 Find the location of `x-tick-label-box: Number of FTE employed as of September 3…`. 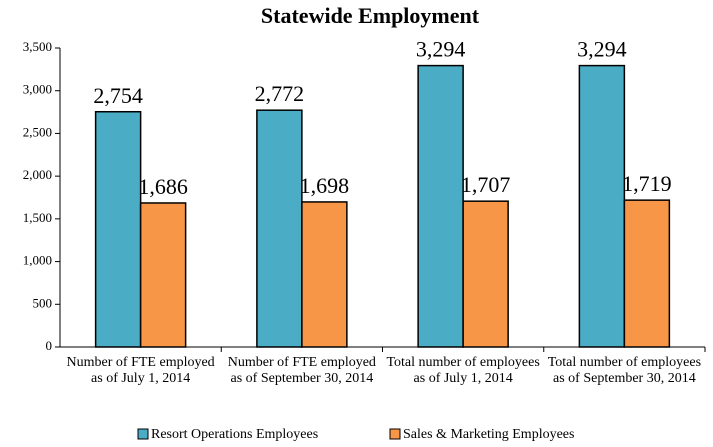

x-tick-label-box: Number of FTE employed as of September 3… is located at coordinates (301, 370).